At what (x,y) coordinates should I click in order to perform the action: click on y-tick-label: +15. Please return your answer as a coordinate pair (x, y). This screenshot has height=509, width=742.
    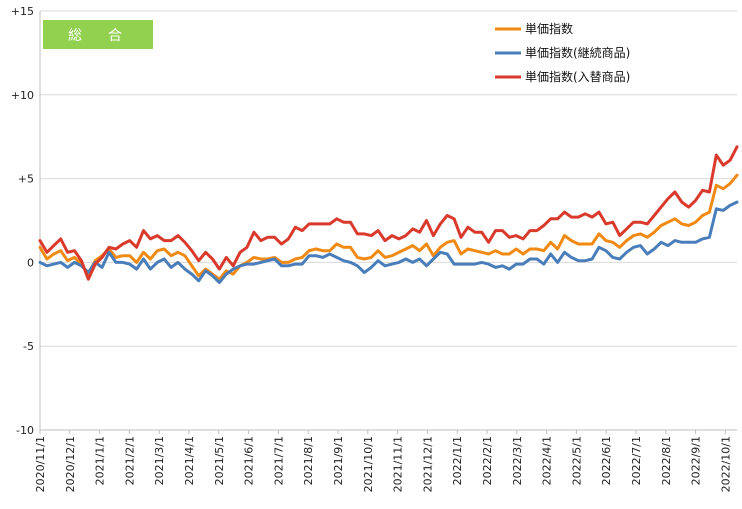
    Looking at the image, I should click on (22, 11).